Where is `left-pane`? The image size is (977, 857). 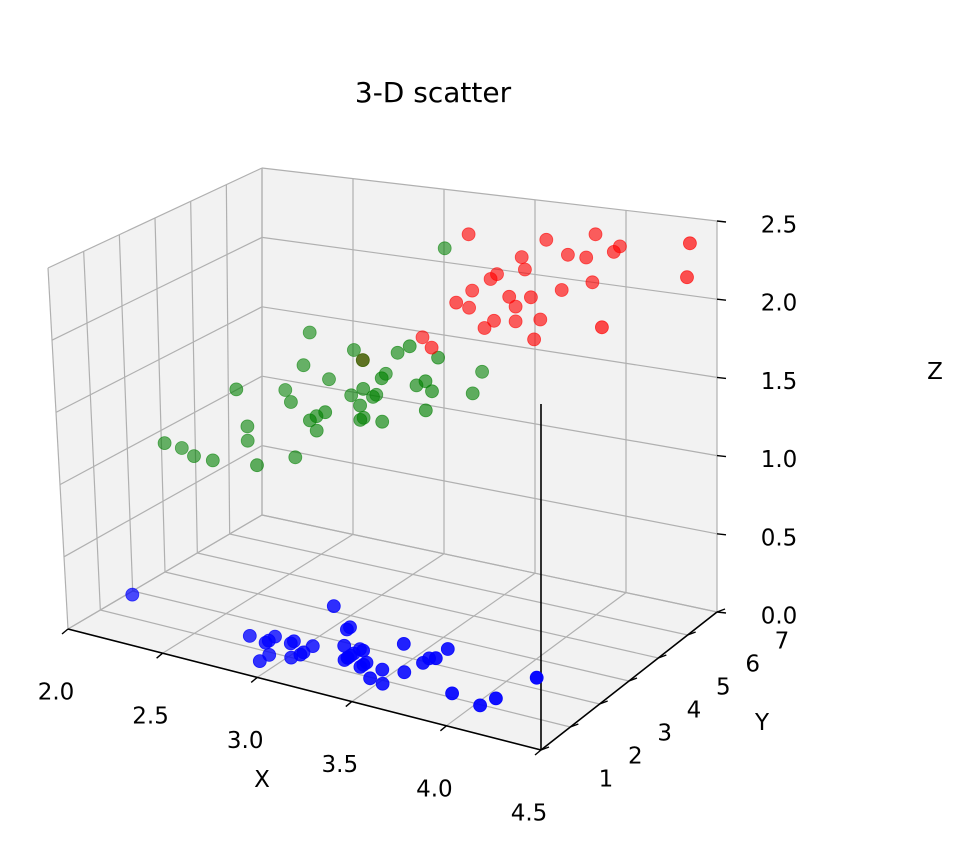 left-pane is located at coordinates (155, 398).